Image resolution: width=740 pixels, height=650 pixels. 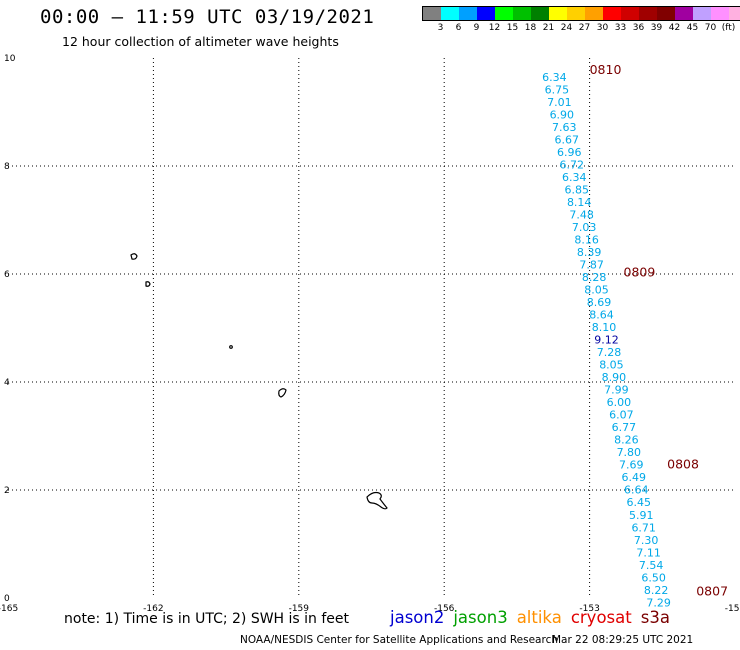 What do you see at coordinates (581, 215) in the screenshot?
I see `swh-value-label: 7.48` at bounding box center [581, 215].